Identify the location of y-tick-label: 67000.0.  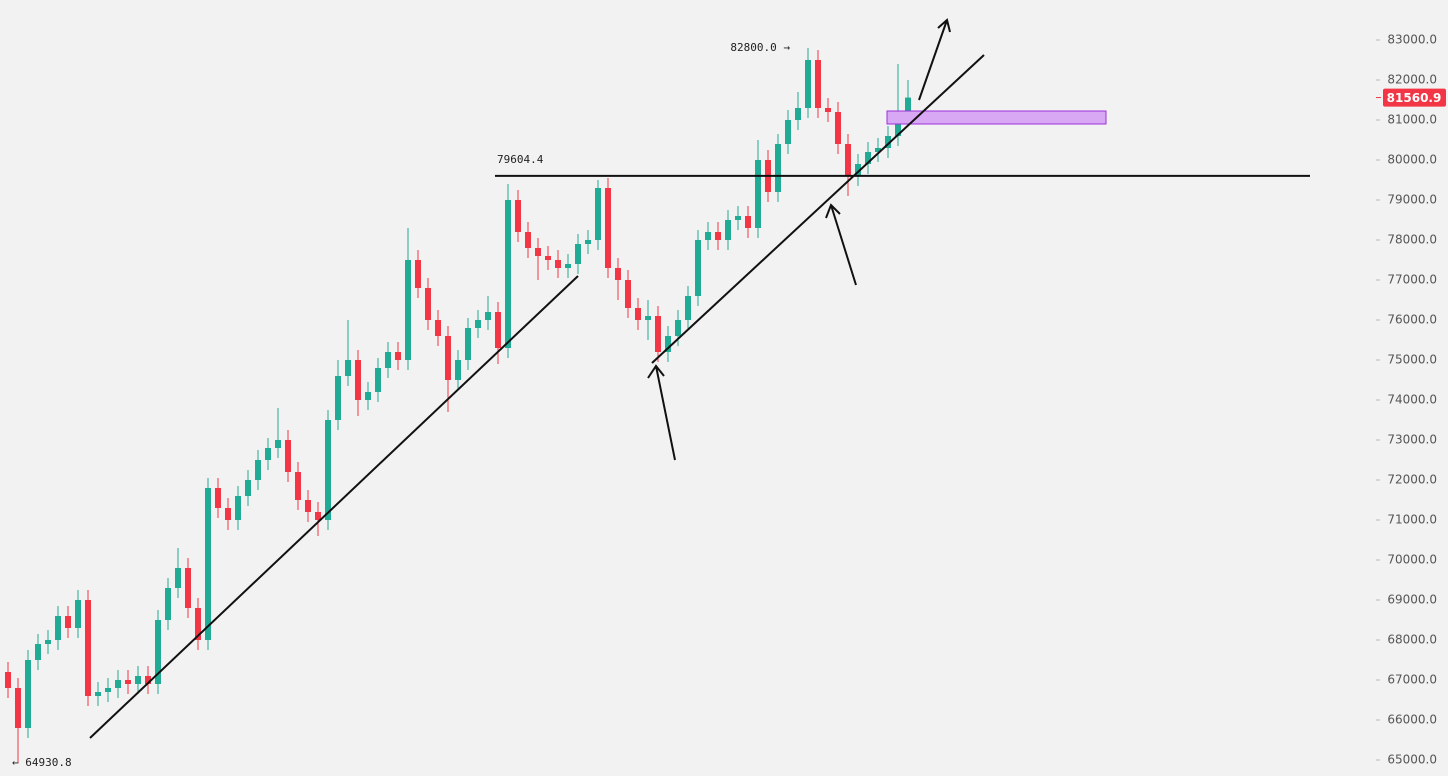
(1412, 680).